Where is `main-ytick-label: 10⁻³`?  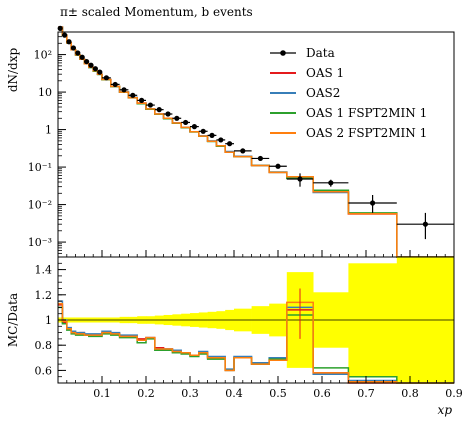
main-ytick-label: 10⁻³ is located at coordinates (40, 242).